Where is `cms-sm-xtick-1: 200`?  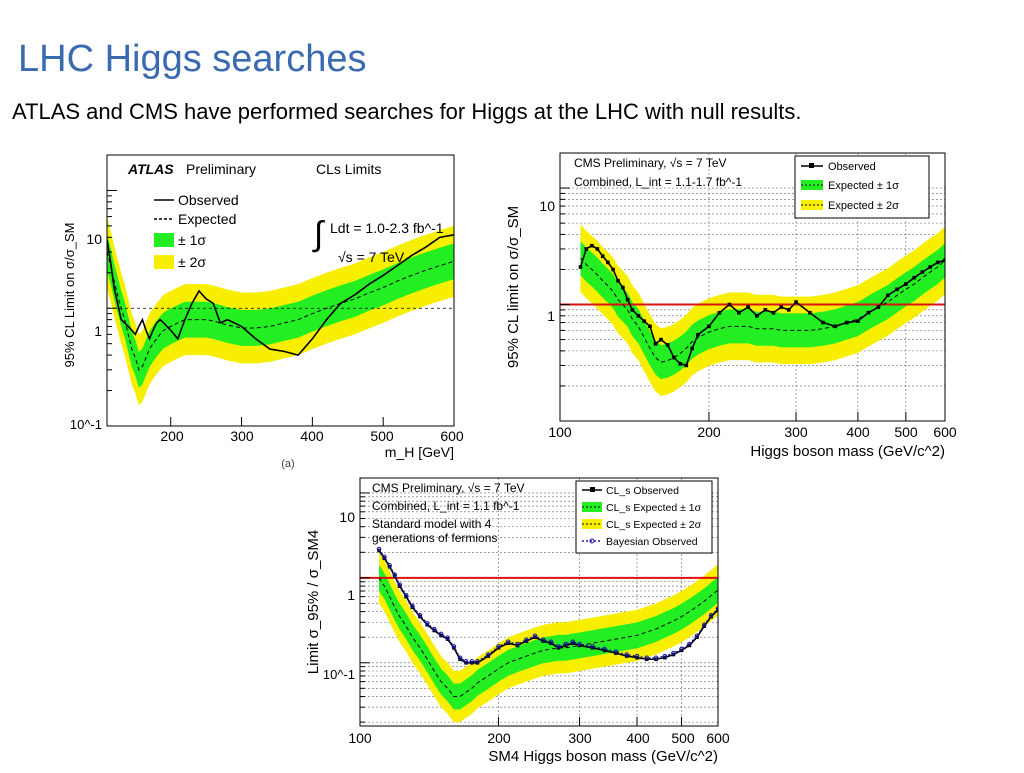
cms-sm-xtick-1: 200 is located at coordinates (709, 432).